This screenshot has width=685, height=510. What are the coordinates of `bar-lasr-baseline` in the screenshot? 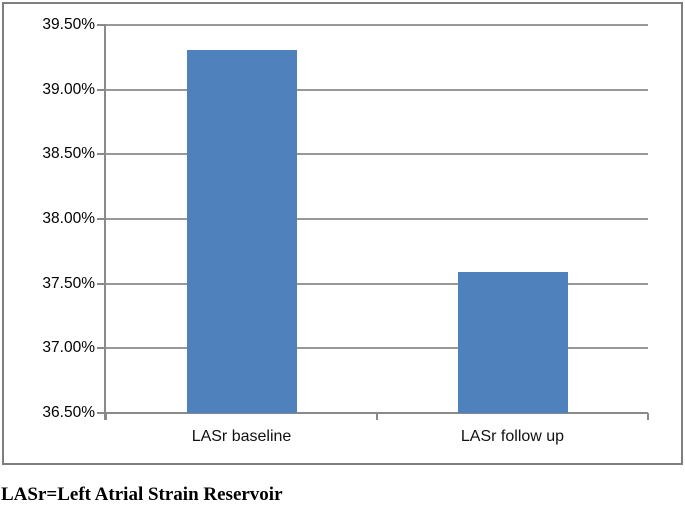 It's located at (242, 231).